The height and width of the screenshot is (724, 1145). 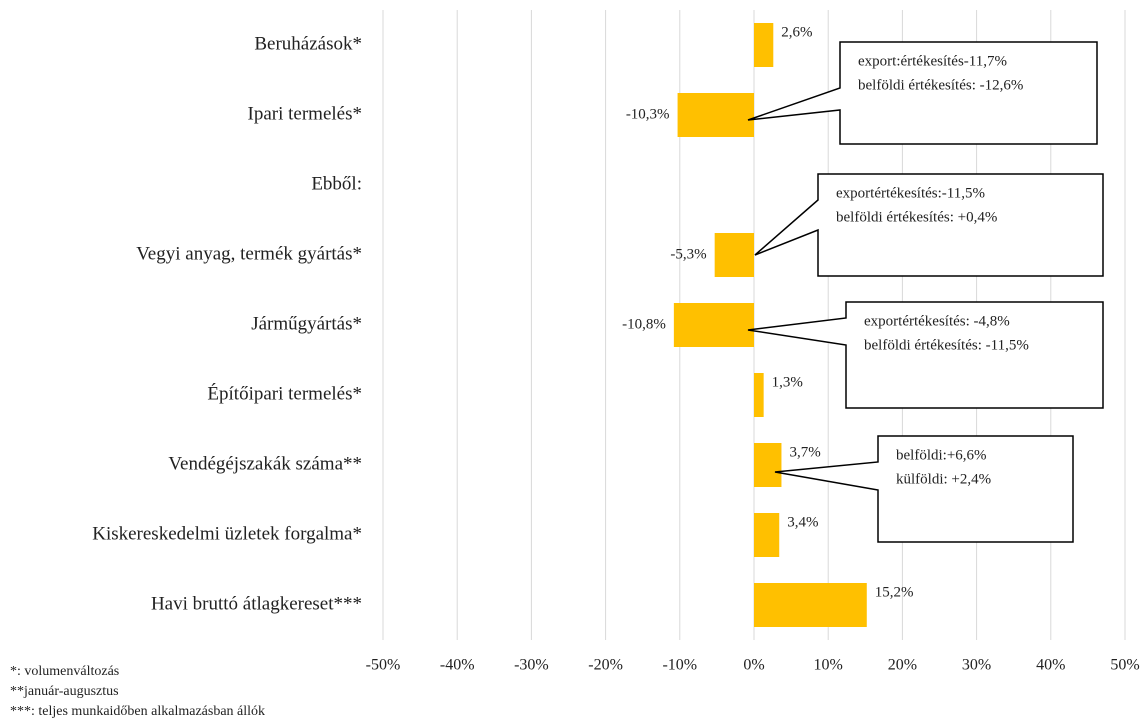 I want to click on callout-text: belföldi értékesítés: -12,6%, so click(x=940, y=85).